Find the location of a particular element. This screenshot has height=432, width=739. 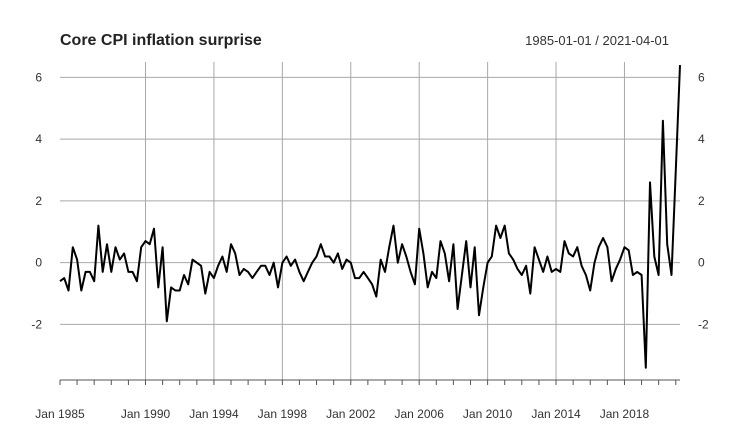

x-tick-label: Jan 2002 is located at coordinates (351, 414).